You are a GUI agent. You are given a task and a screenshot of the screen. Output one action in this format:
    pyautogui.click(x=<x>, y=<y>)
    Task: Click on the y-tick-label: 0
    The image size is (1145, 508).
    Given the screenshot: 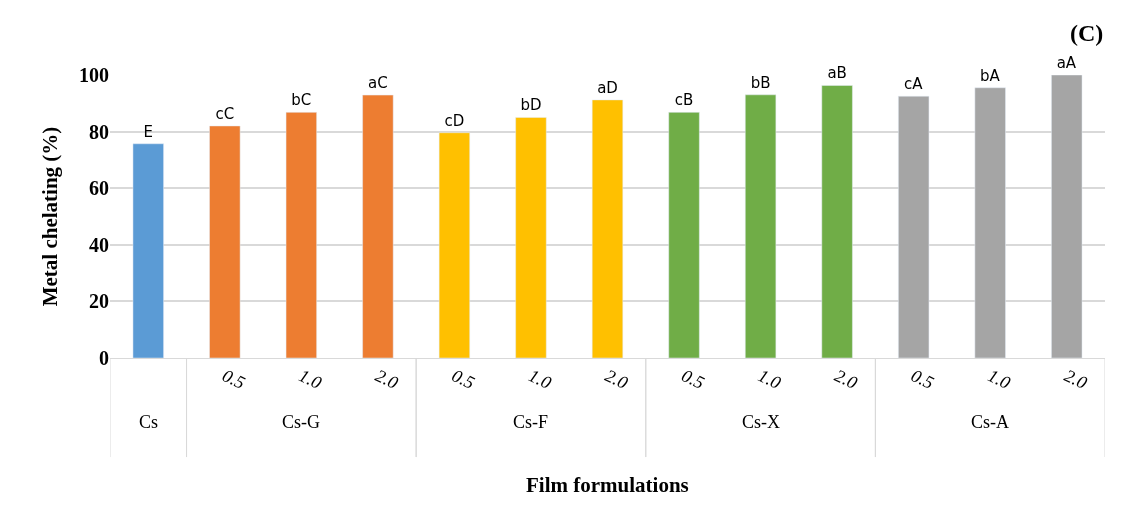 What is the action you would take?
    pyautogui.click(x=104, y=358)
    